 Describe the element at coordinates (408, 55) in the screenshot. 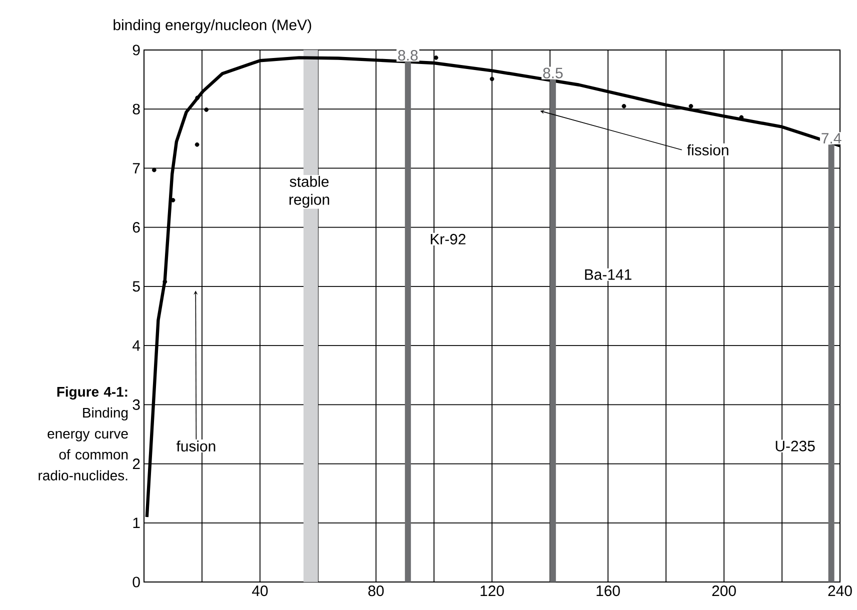

I see `data-label: 8.8` at that location.